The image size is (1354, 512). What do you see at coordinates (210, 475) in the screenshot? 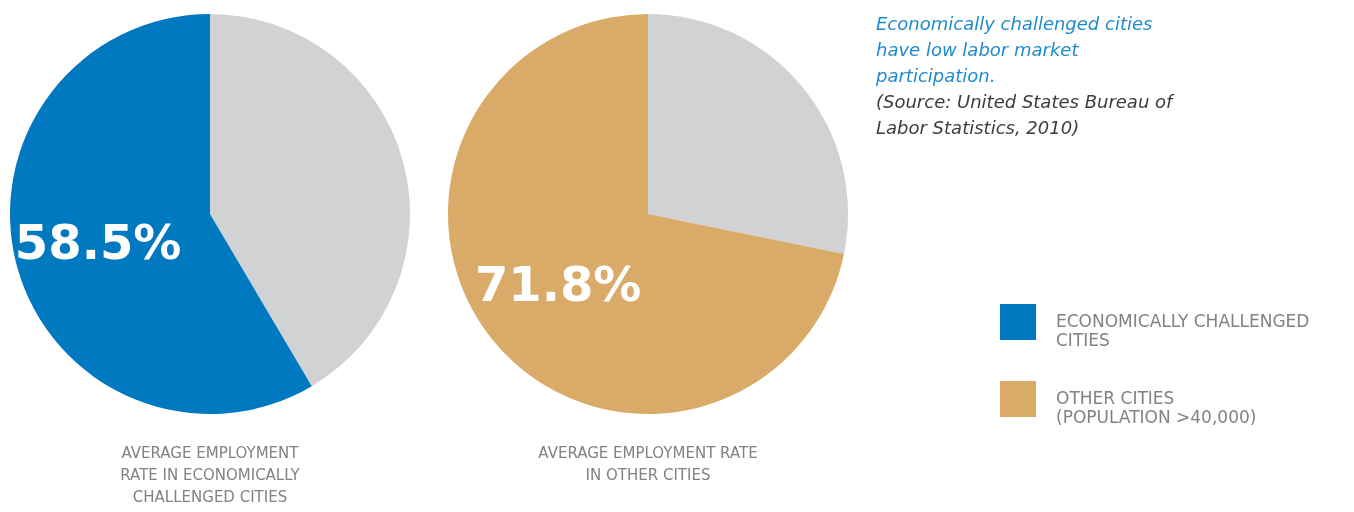
I see `text: AVERAGE EMPLOYMENT RATE IN ECONOMICALLY CHALLENGED CITIES` at bounding box center [210, 475].